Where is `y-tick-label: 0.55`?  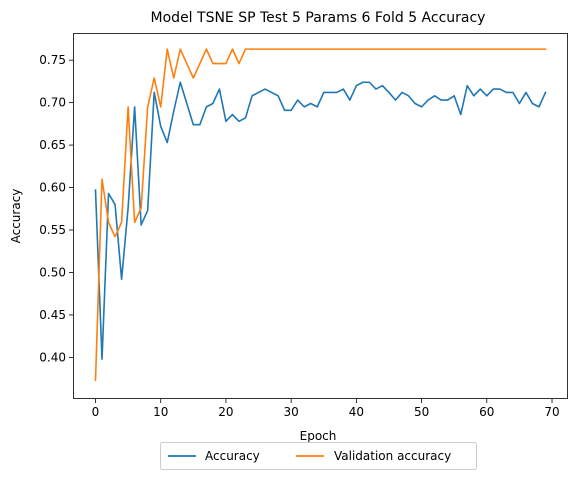
y-tick-label: 0.55 is located at coordinates (52, 230).